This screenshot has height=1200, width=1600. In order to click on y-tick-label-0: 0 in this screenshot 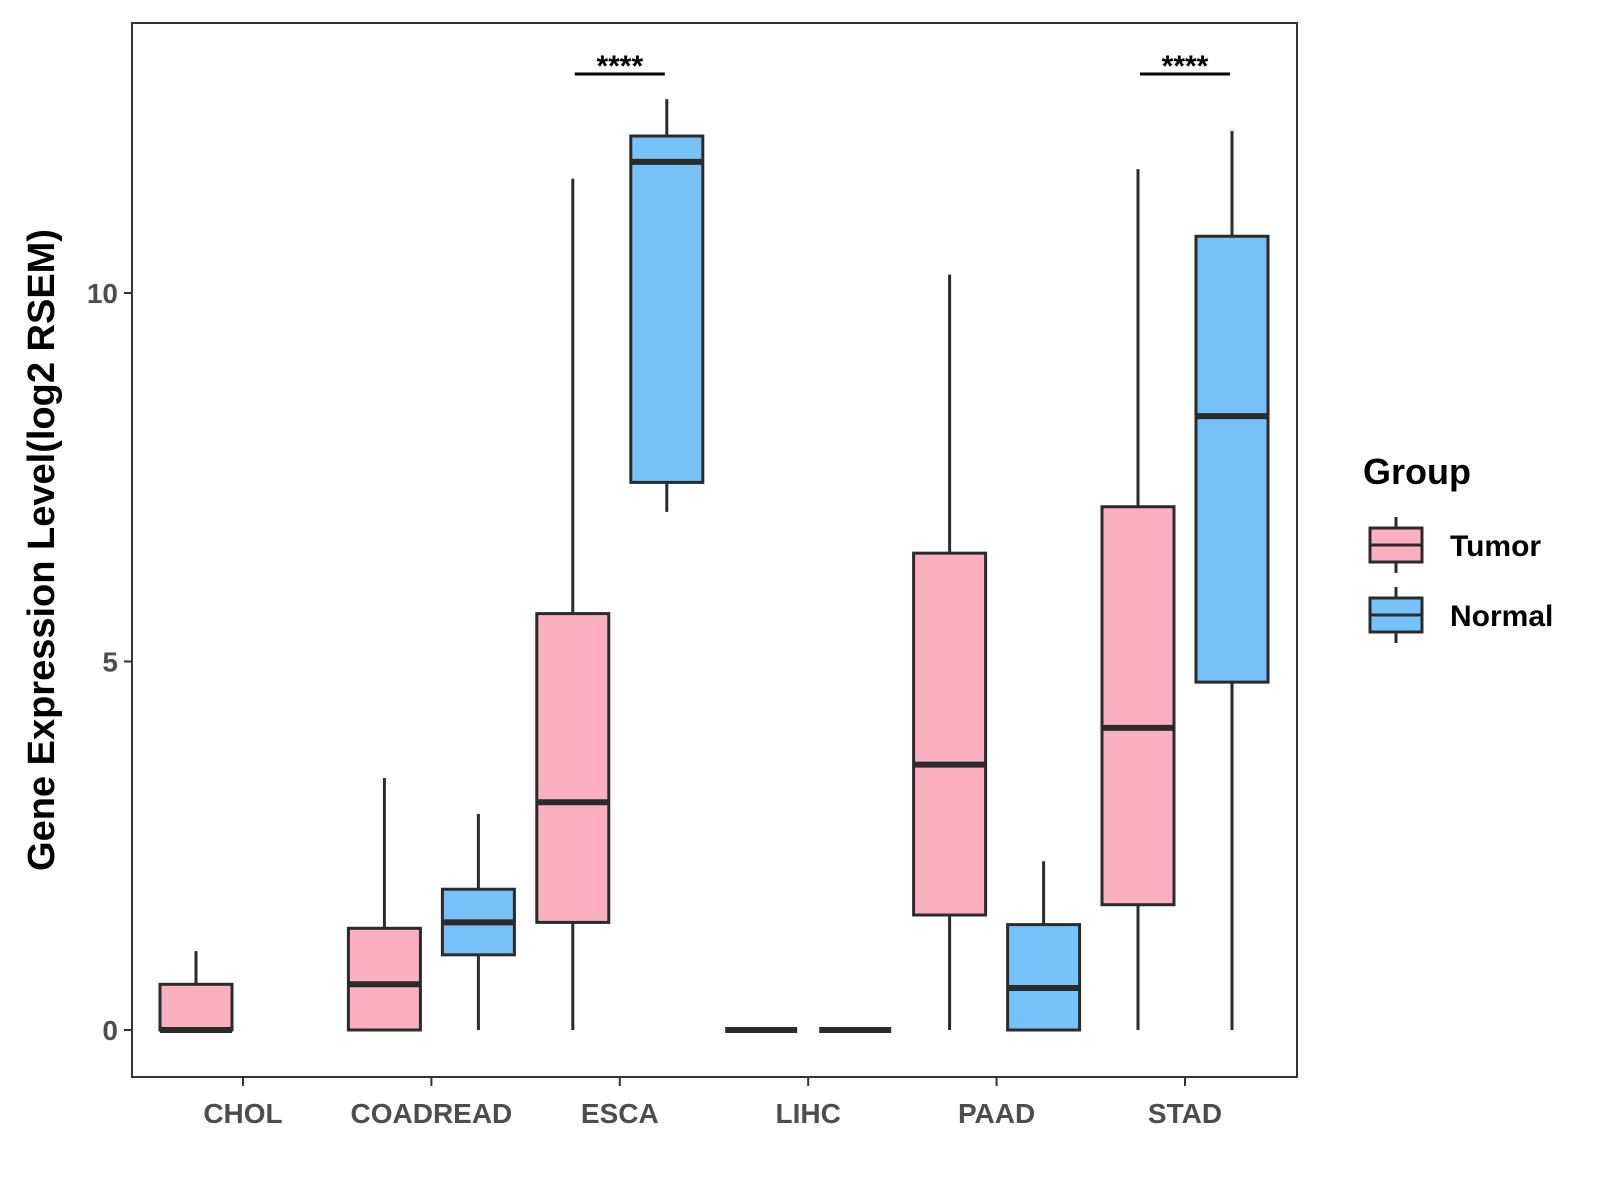, I will do `click(110, 1030)`.